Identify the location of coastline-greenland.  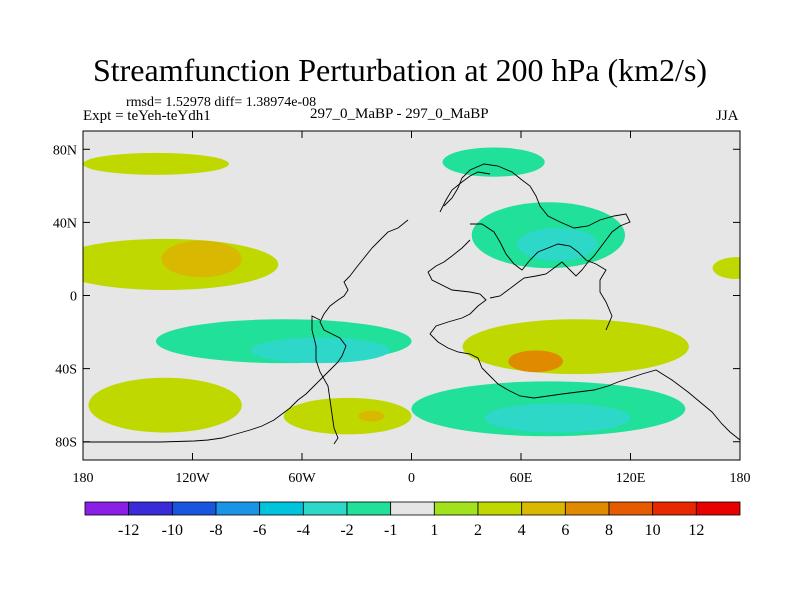
(465, 192).